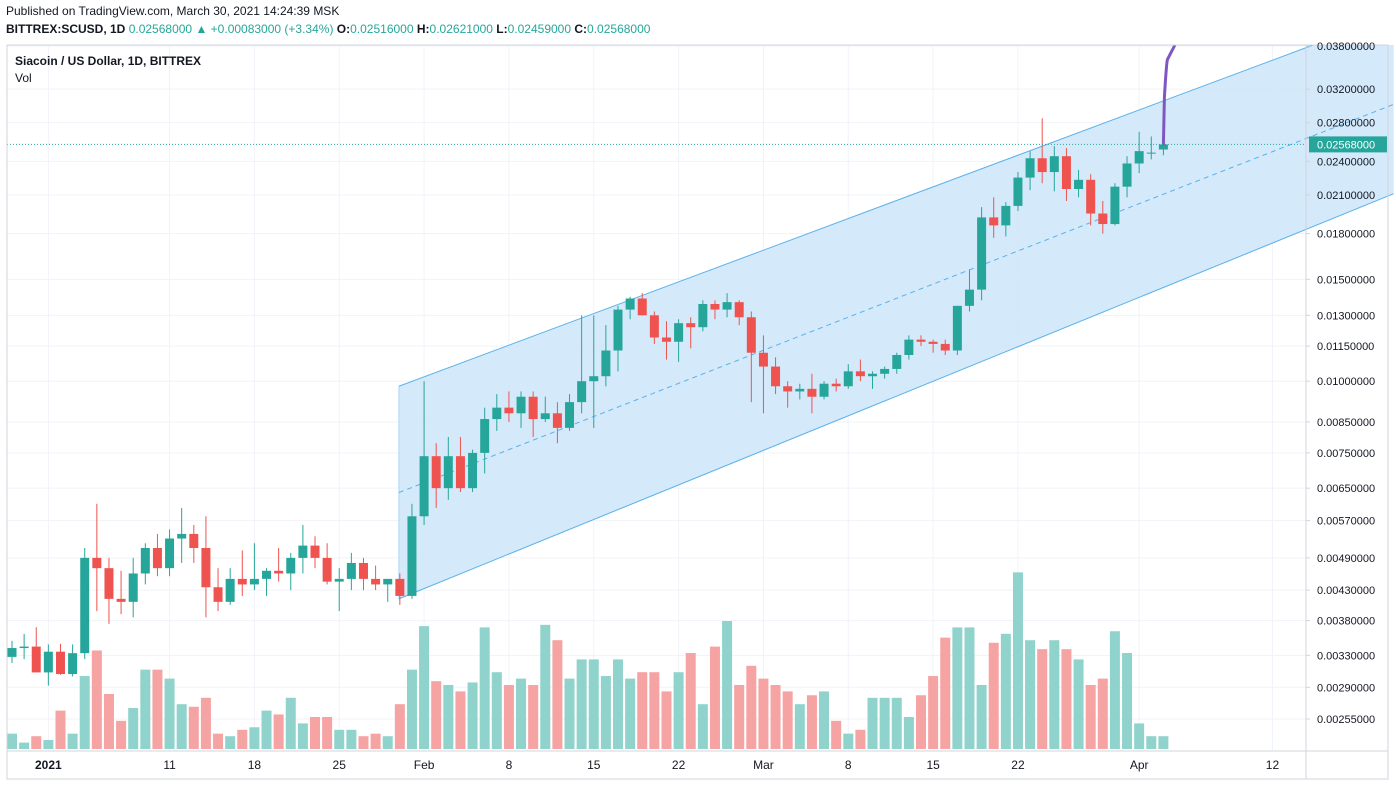  What do you see at coordinates (763, 765) in the screenshot?
I see `time-tick-label: Mar` at bounding box center [763, 765].